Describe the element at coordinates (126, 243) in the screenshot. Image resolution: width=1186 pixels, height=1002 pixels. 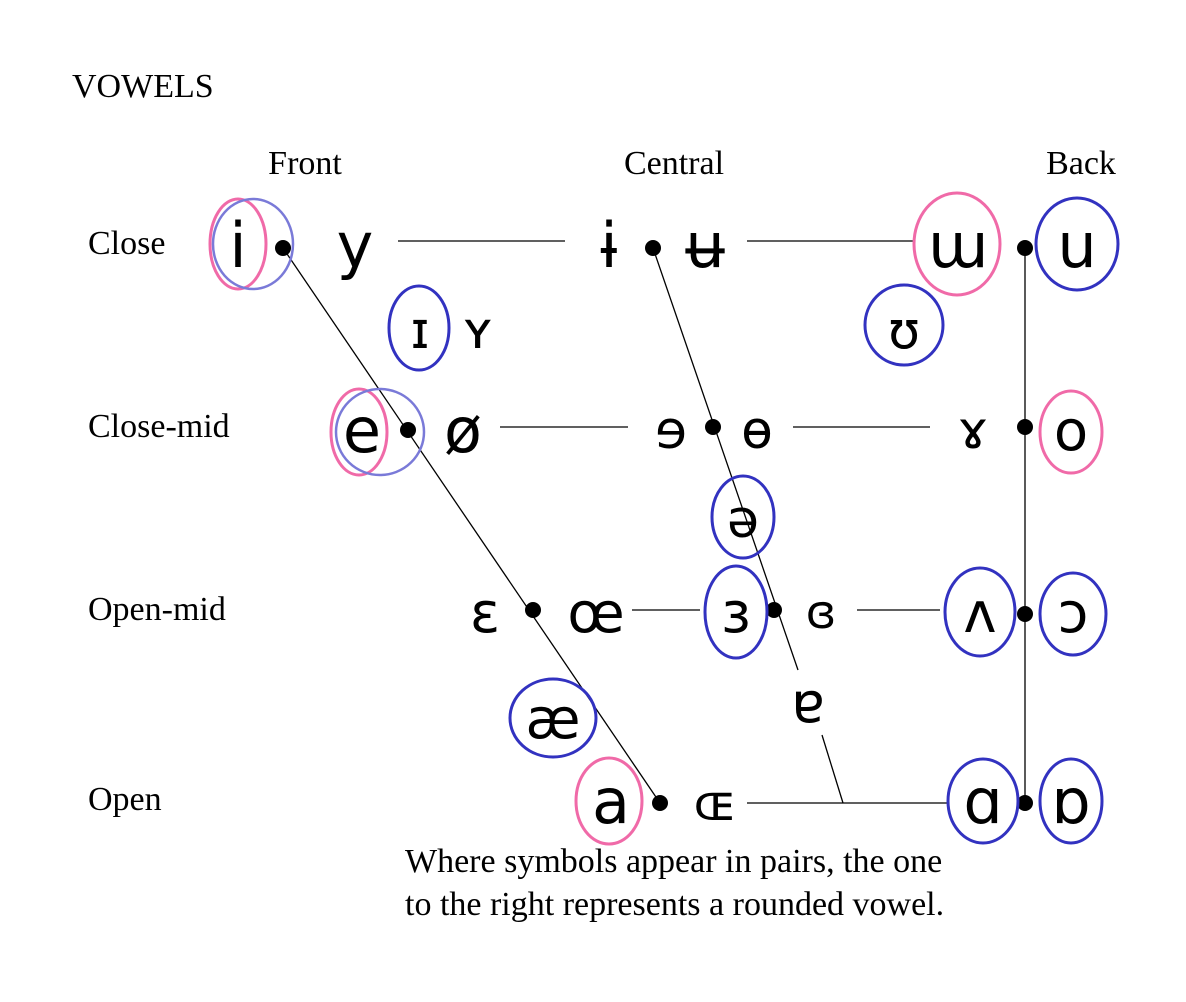
I see `row-label-close: Close` at that location.